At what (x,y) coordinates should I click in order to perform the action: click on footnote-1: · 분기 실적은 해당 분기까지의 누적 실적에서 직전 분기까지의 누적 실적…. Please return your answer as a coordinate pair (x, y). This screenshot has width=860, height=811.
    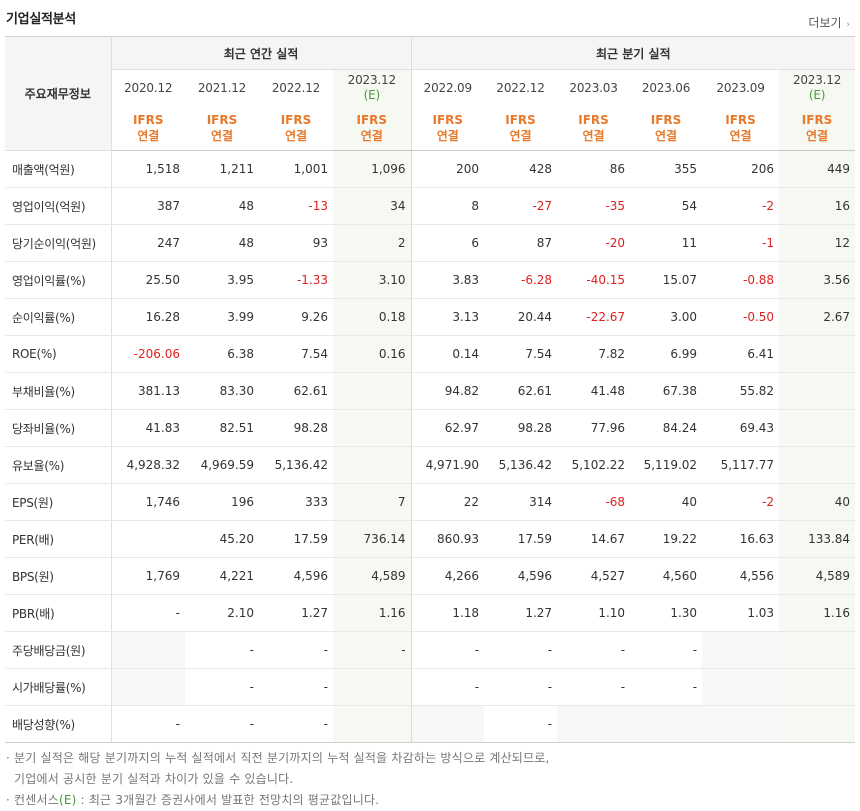
    Looking at the image, I should click on (278, 758).